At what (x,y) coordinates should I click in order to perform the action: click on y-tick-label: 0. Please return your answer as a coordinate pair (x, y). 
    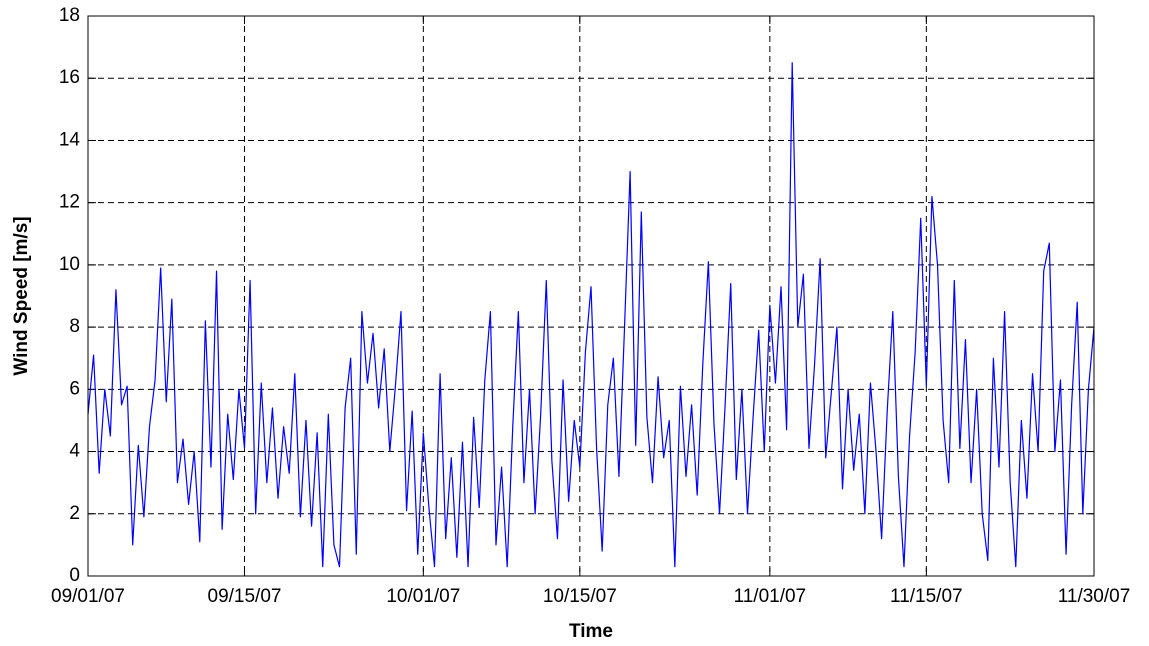
    Looking at the image, I should click on (74, 575).